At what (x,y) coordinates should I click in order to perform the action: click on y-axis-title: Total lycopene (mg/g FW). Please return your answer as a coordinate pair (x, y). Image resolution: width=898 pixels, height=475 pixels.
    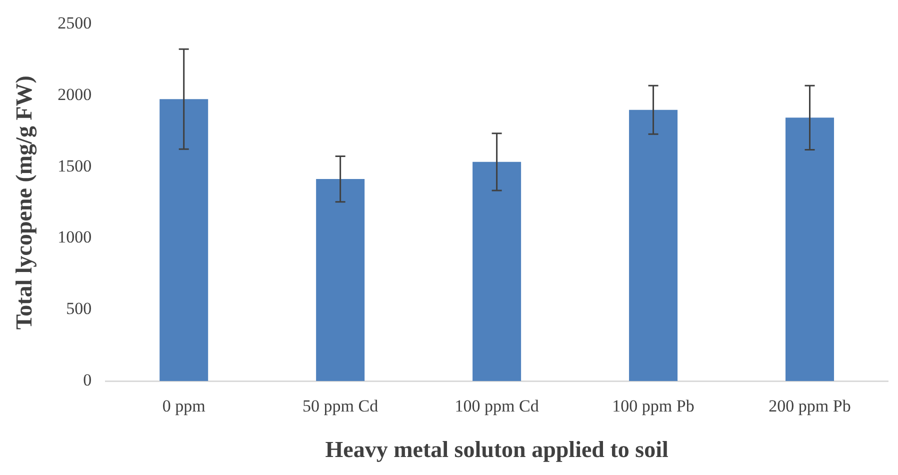
    Looking at the image, I should click on (25, 203).